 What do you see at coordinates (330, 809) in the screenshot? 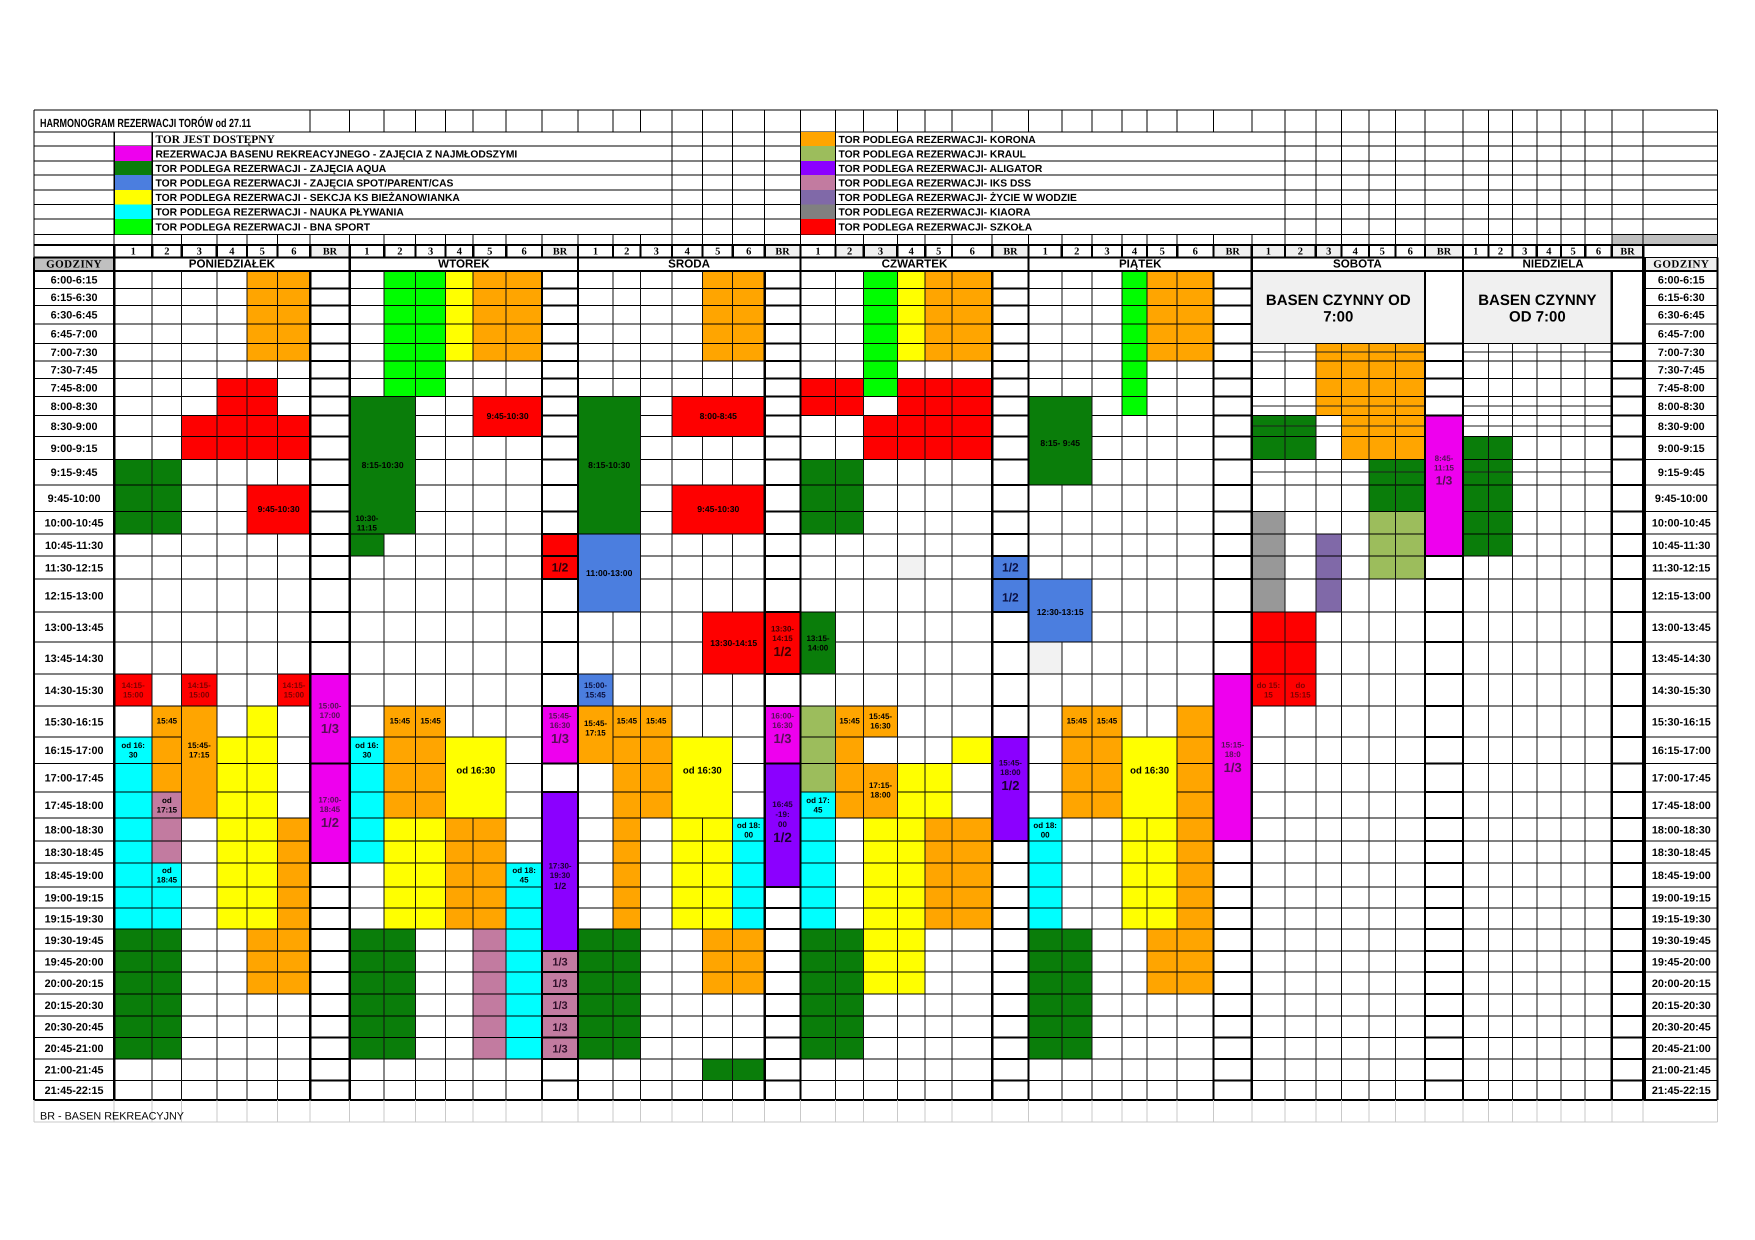
I see `svg-text: 18:45` at bounding box center [330, 809].